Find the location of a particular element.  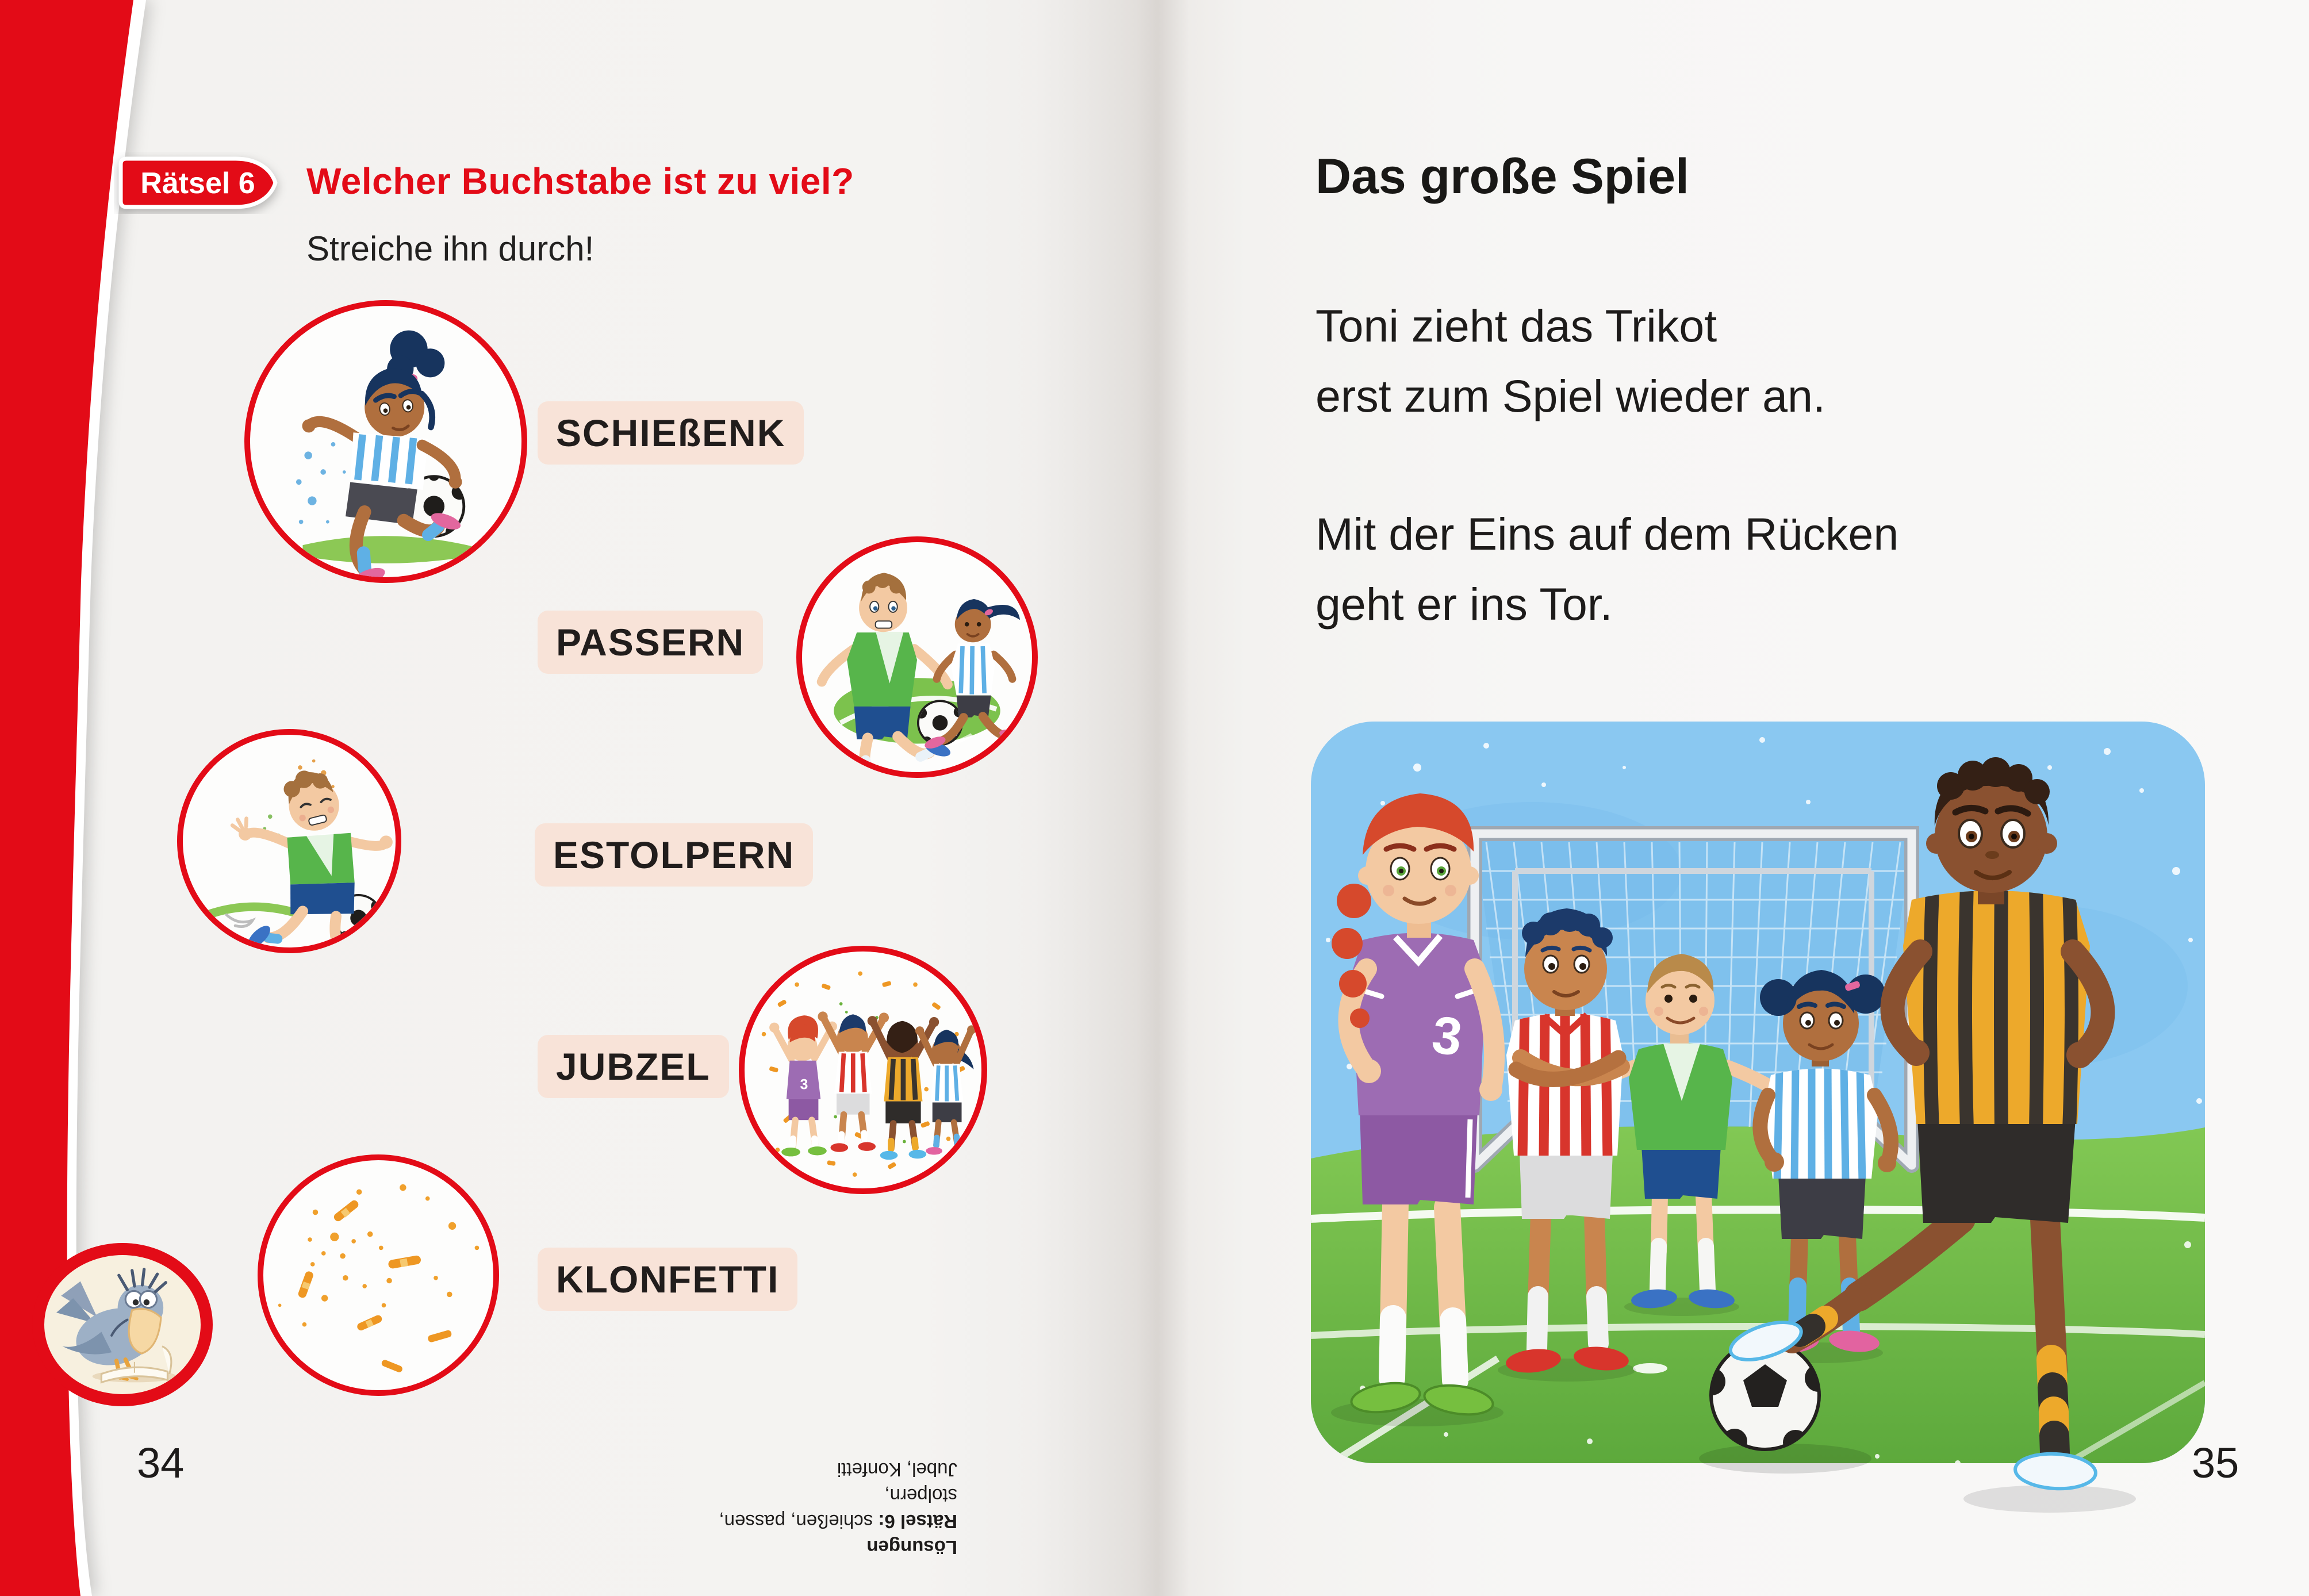

mascot-badge is located at coordinates (122, 1324).